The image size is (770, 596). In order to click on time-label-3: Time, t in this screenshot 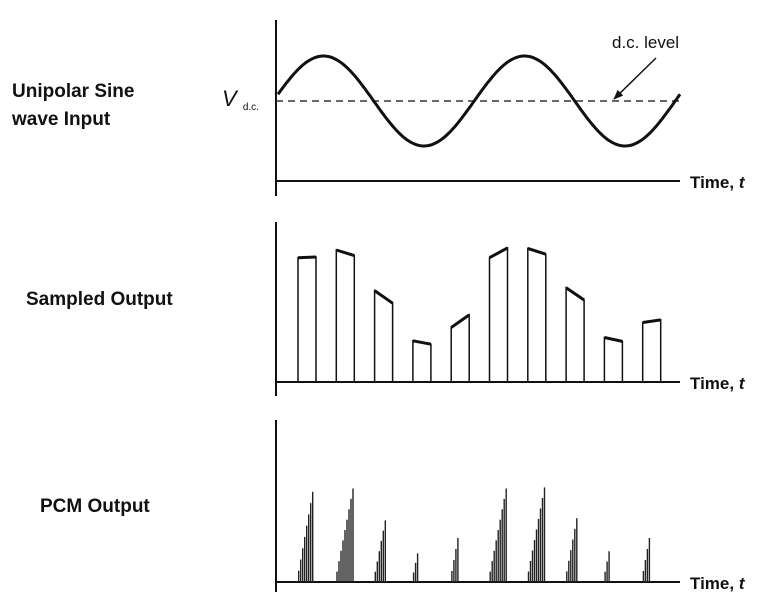, I will do `click(718, 583)`.